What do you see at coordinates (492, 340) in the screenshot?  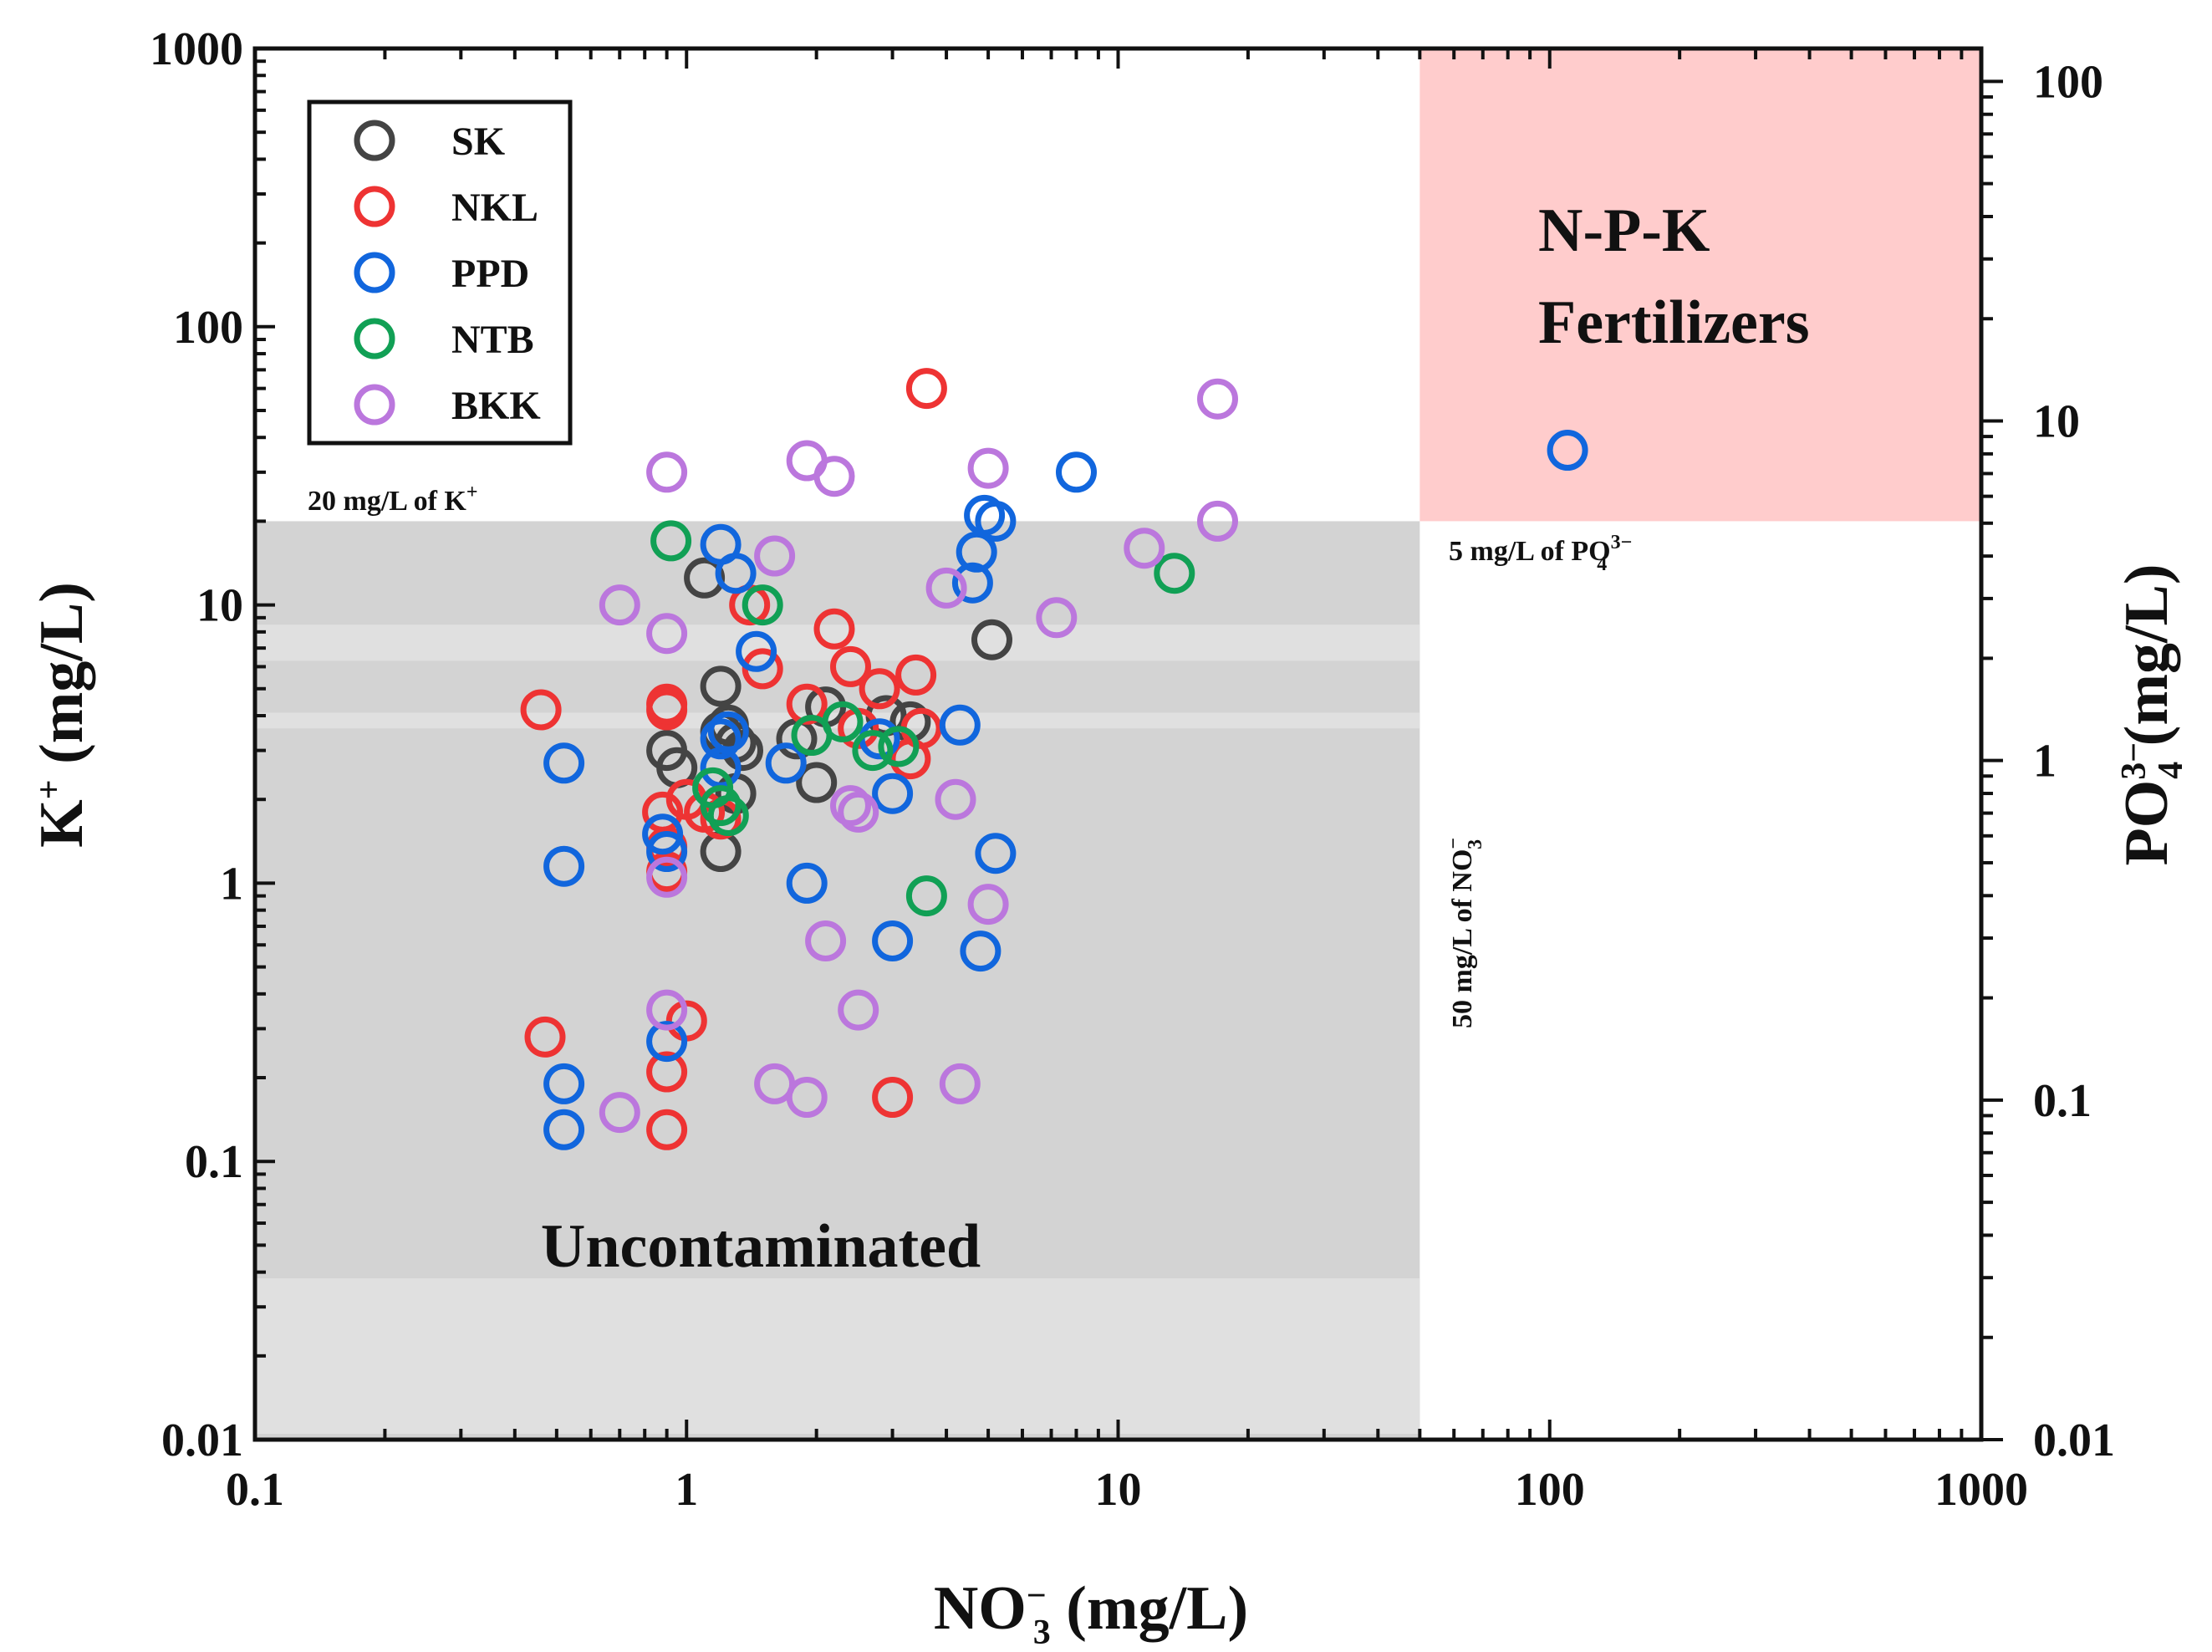 I see `legend-label-ntb: NTB` at bounding box center [492, 340].